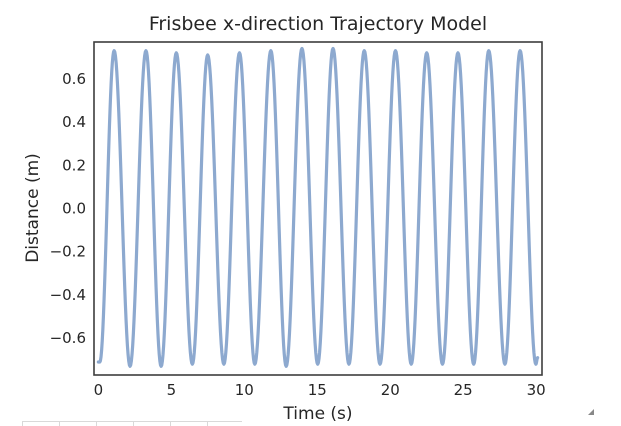  What do you see at coordinates (68, 252) in the screenshot?
I see `y-tick-label: −0.2` at bounding box center [68, 252].